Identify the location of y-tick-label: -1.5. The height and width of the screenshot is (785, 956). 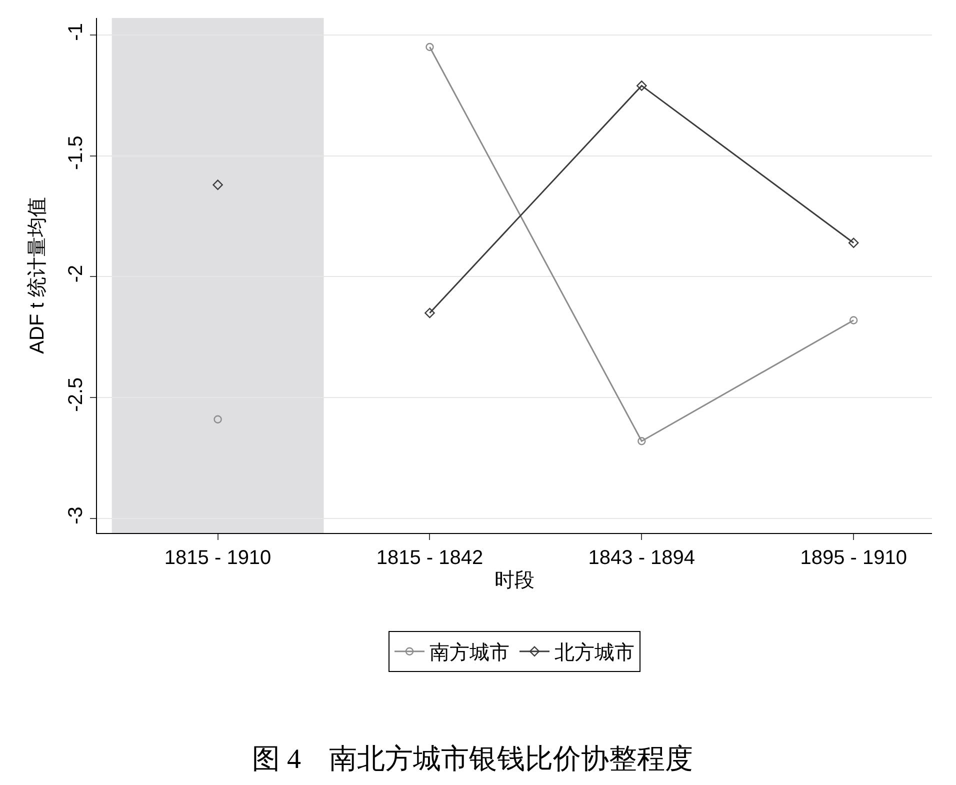
(76, 153).